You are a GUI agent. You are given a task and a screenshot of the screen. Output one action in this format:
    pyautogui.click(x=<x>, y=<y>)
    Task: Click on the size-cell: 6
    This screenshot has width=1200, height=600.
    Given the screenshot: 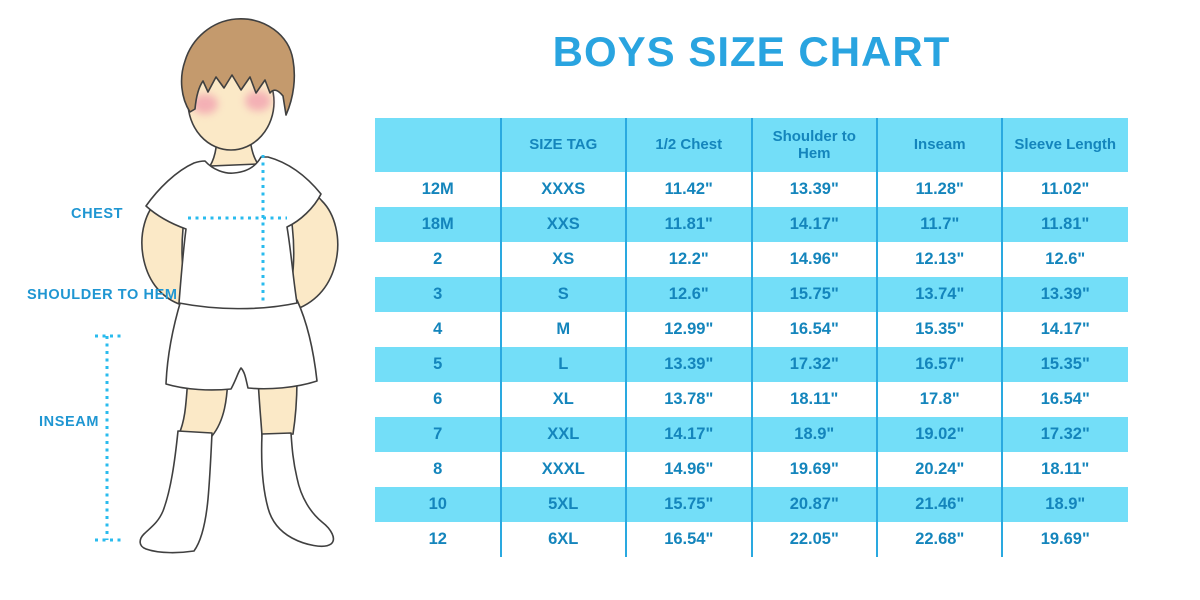 What is the action you would take?
    pyautogui.click(x=438, y=399)
    